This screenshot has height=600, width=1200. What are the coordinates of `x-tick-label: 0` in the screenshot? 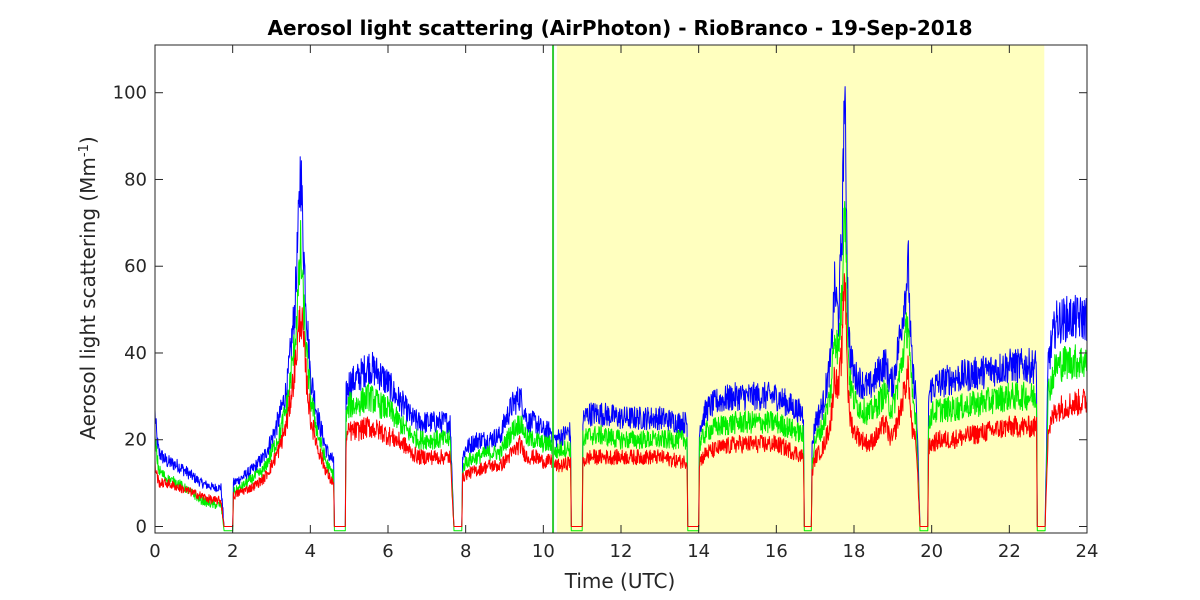 It's located at (154, 551).